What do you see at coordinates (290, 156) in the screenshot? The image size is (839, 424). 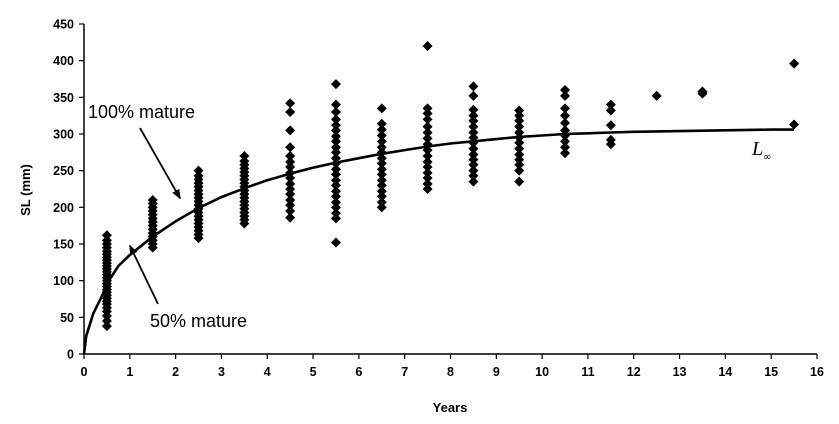 I see `data-point-age-4.5-11` at bounding box center [290, 156].